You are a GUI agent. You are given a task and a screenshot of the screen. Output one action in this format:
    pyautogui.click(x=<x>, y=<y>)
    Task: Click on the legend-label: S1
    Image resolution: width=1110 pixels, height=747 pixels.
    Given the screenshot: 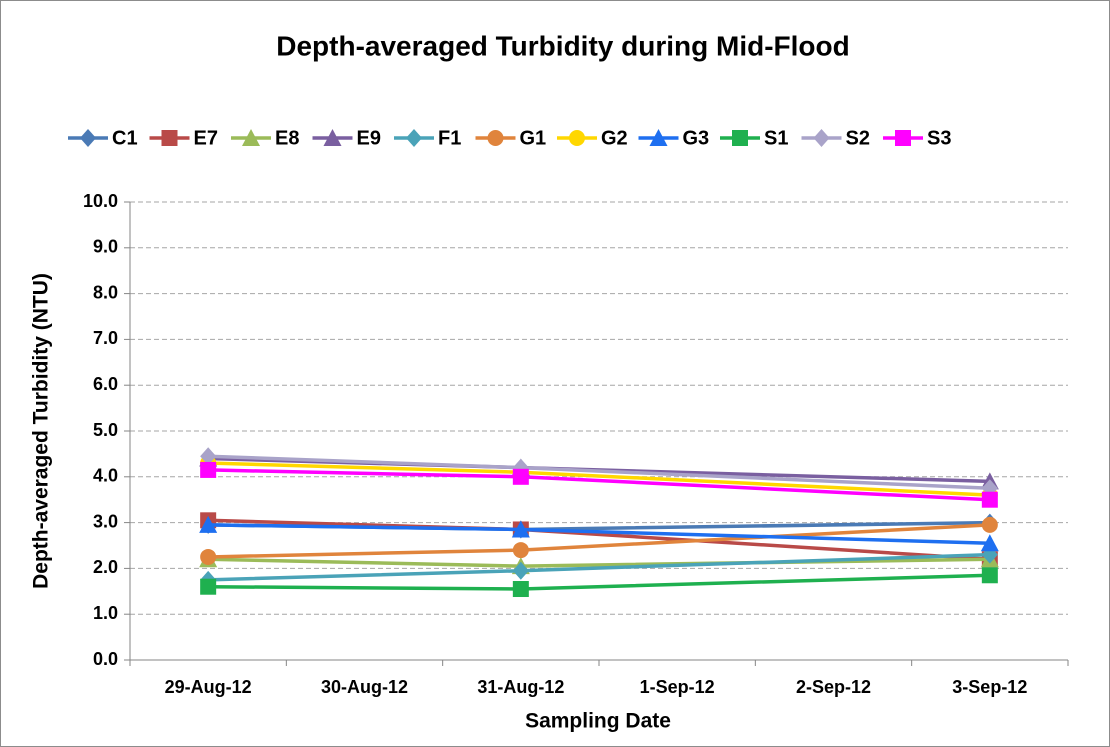 What is the action you would take?
    pyautogui.click(x=776, y=138)
    